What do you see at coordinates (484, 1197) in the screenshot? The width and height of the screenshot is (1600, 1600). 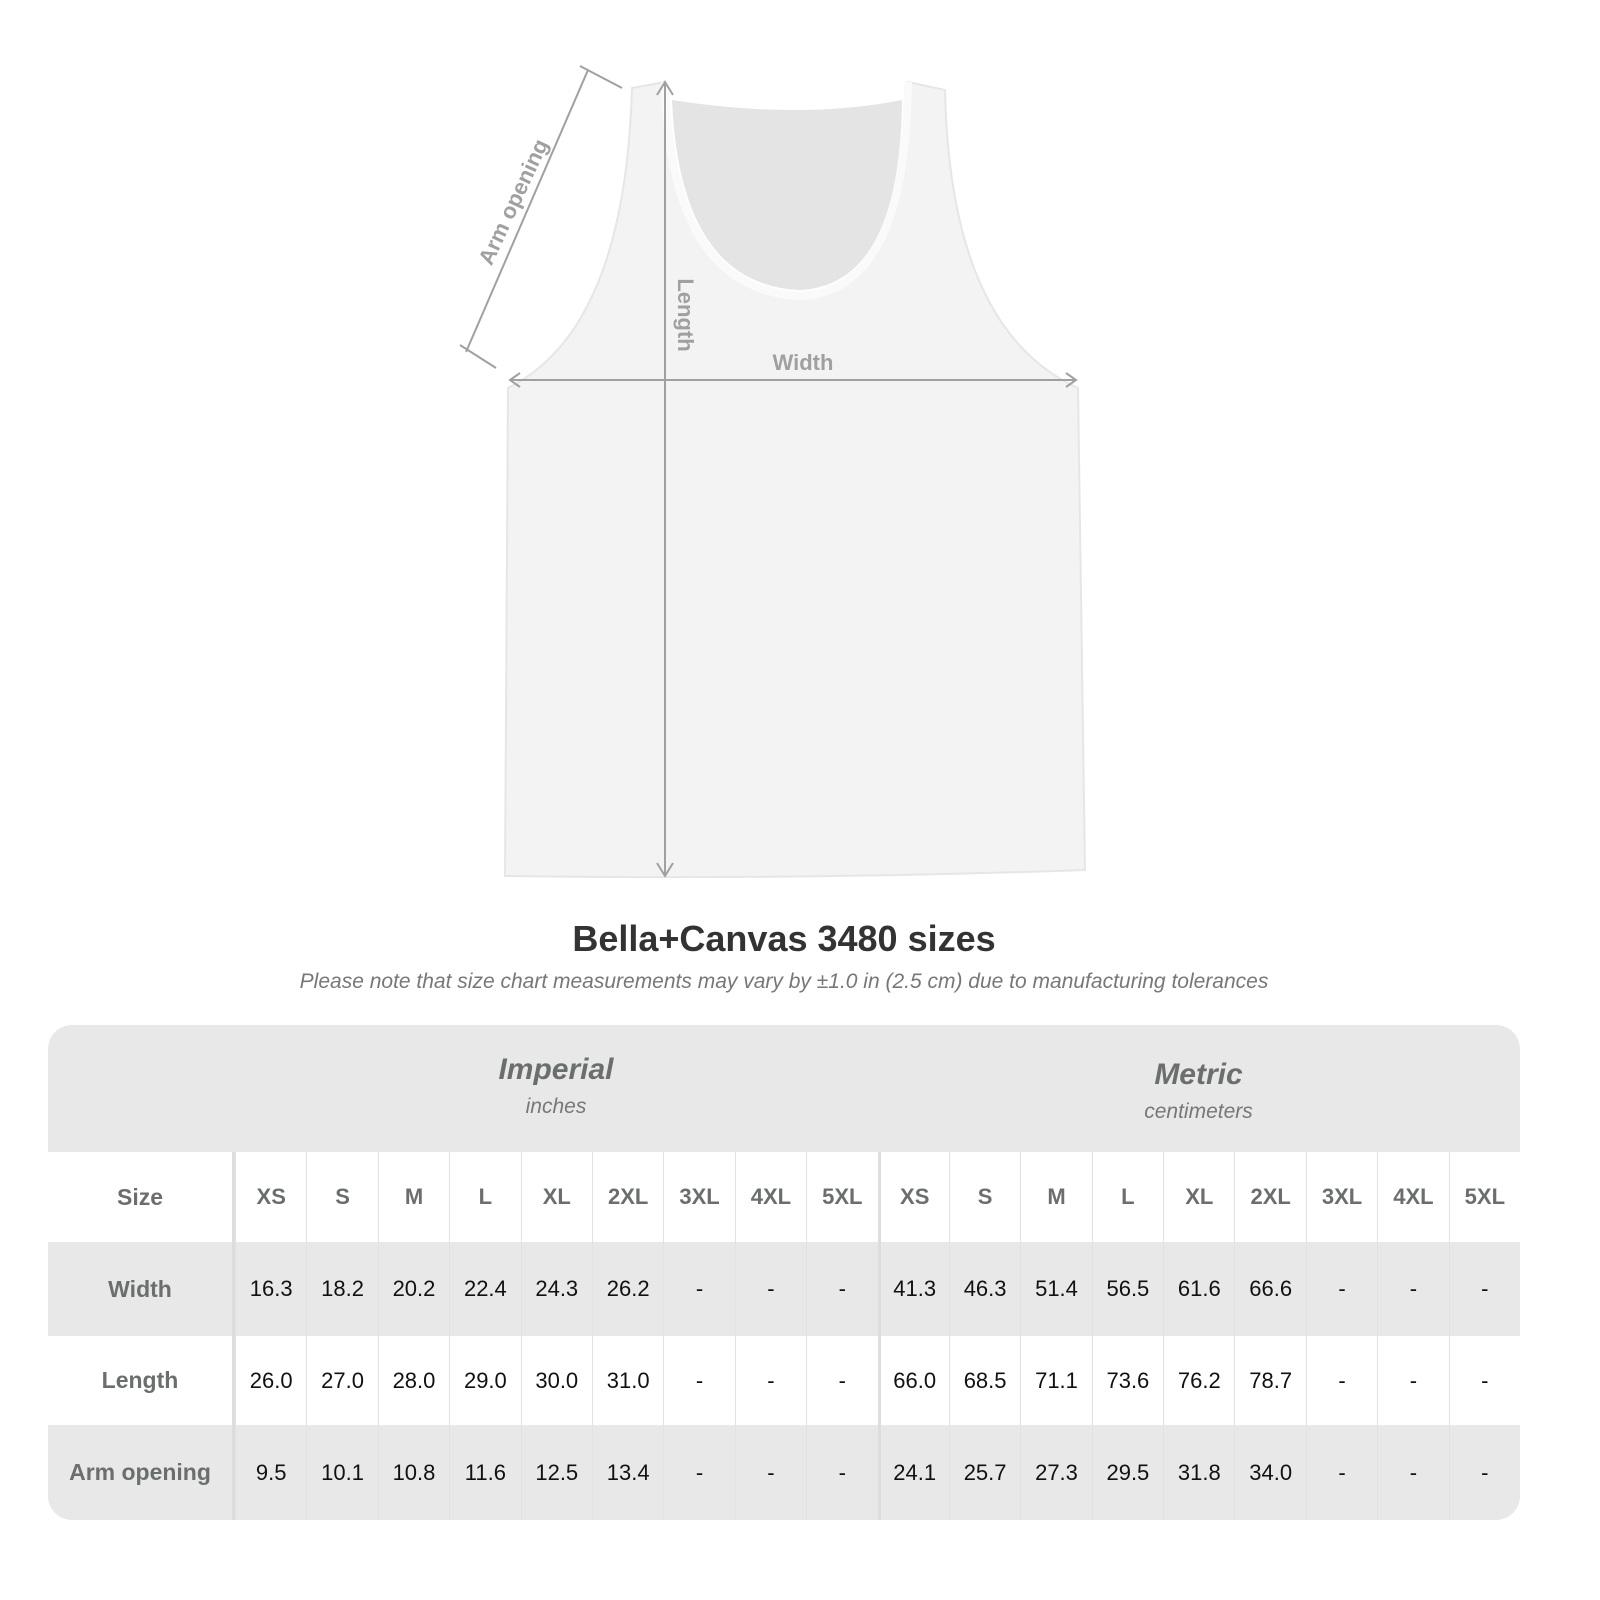 I see `size-header-imperial: L` at bounding box center [484, 1197].